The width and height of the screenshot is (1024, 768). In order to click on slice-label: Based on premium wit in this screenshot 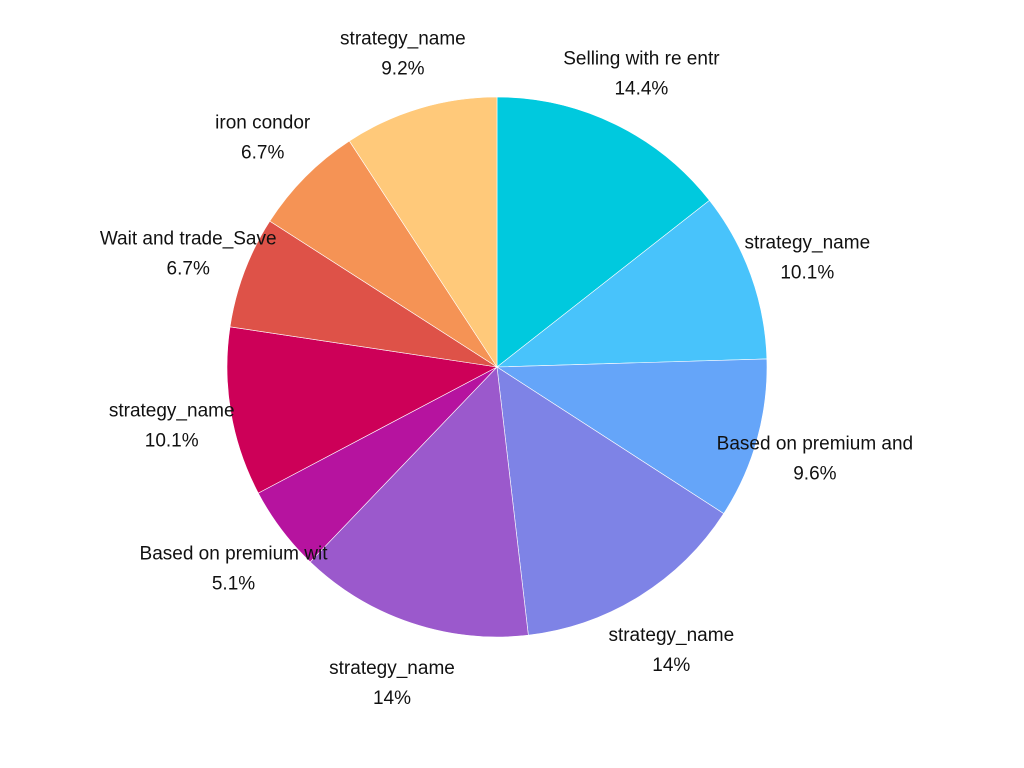, I will do `click(234, 554)`.